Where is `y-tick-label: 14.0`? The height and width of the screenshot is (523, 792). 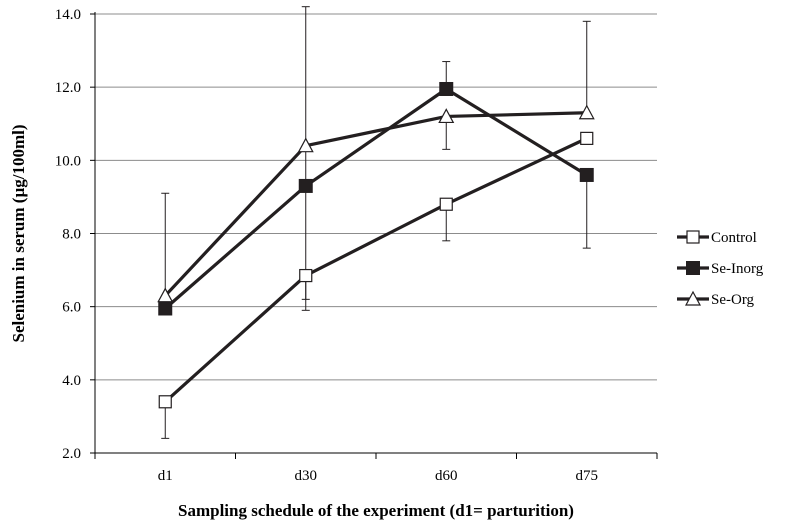
y-tick-label: 14.0 is located at coordinates (68, 15).